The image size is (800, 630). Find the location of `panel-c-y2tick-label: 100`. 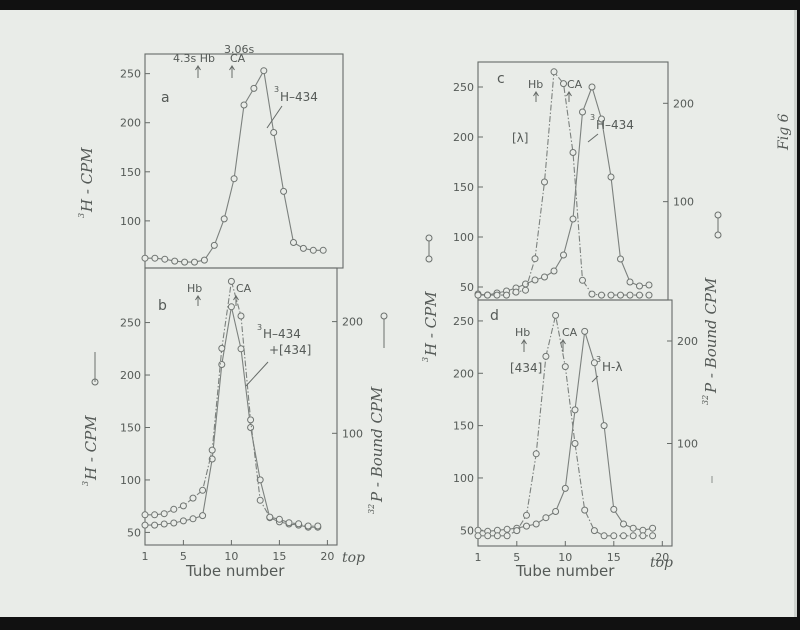

panel-c-y2tick-label: 100 is located at coordinates (683, 202).